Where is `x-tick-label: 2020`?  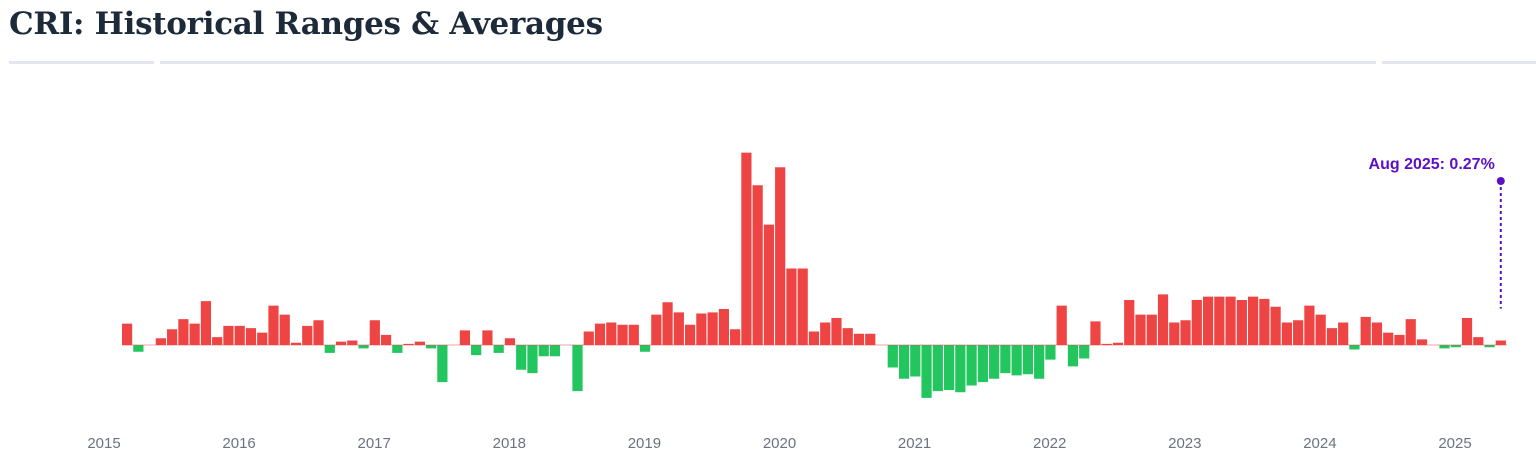
x-tick-label: 2020 is located at coordinates (779, 443).